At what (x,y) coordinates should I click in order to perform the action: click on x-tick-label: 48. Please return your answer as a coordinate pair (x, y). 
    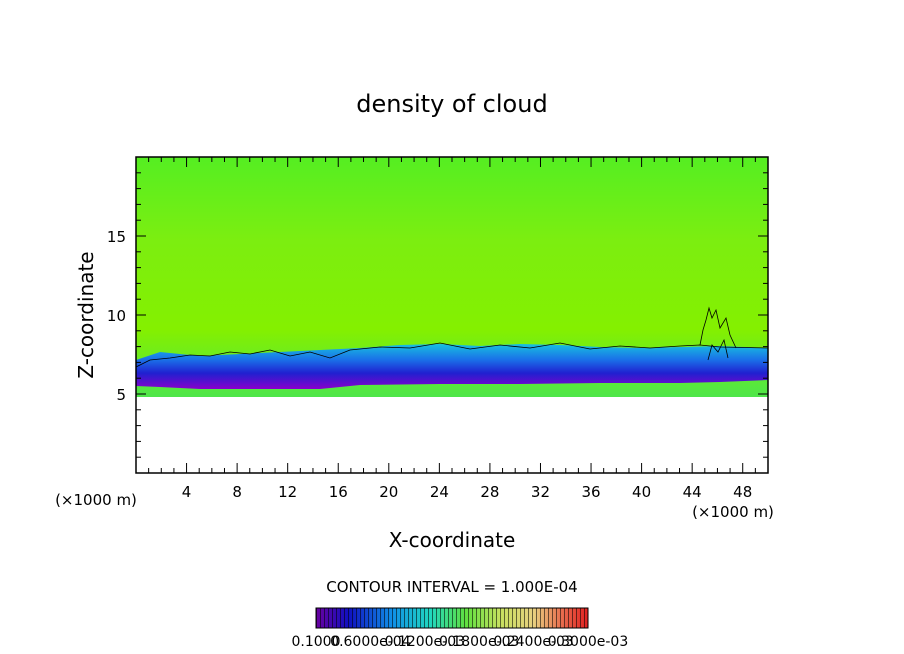
    Looking at the image, I should click on (742, 492).